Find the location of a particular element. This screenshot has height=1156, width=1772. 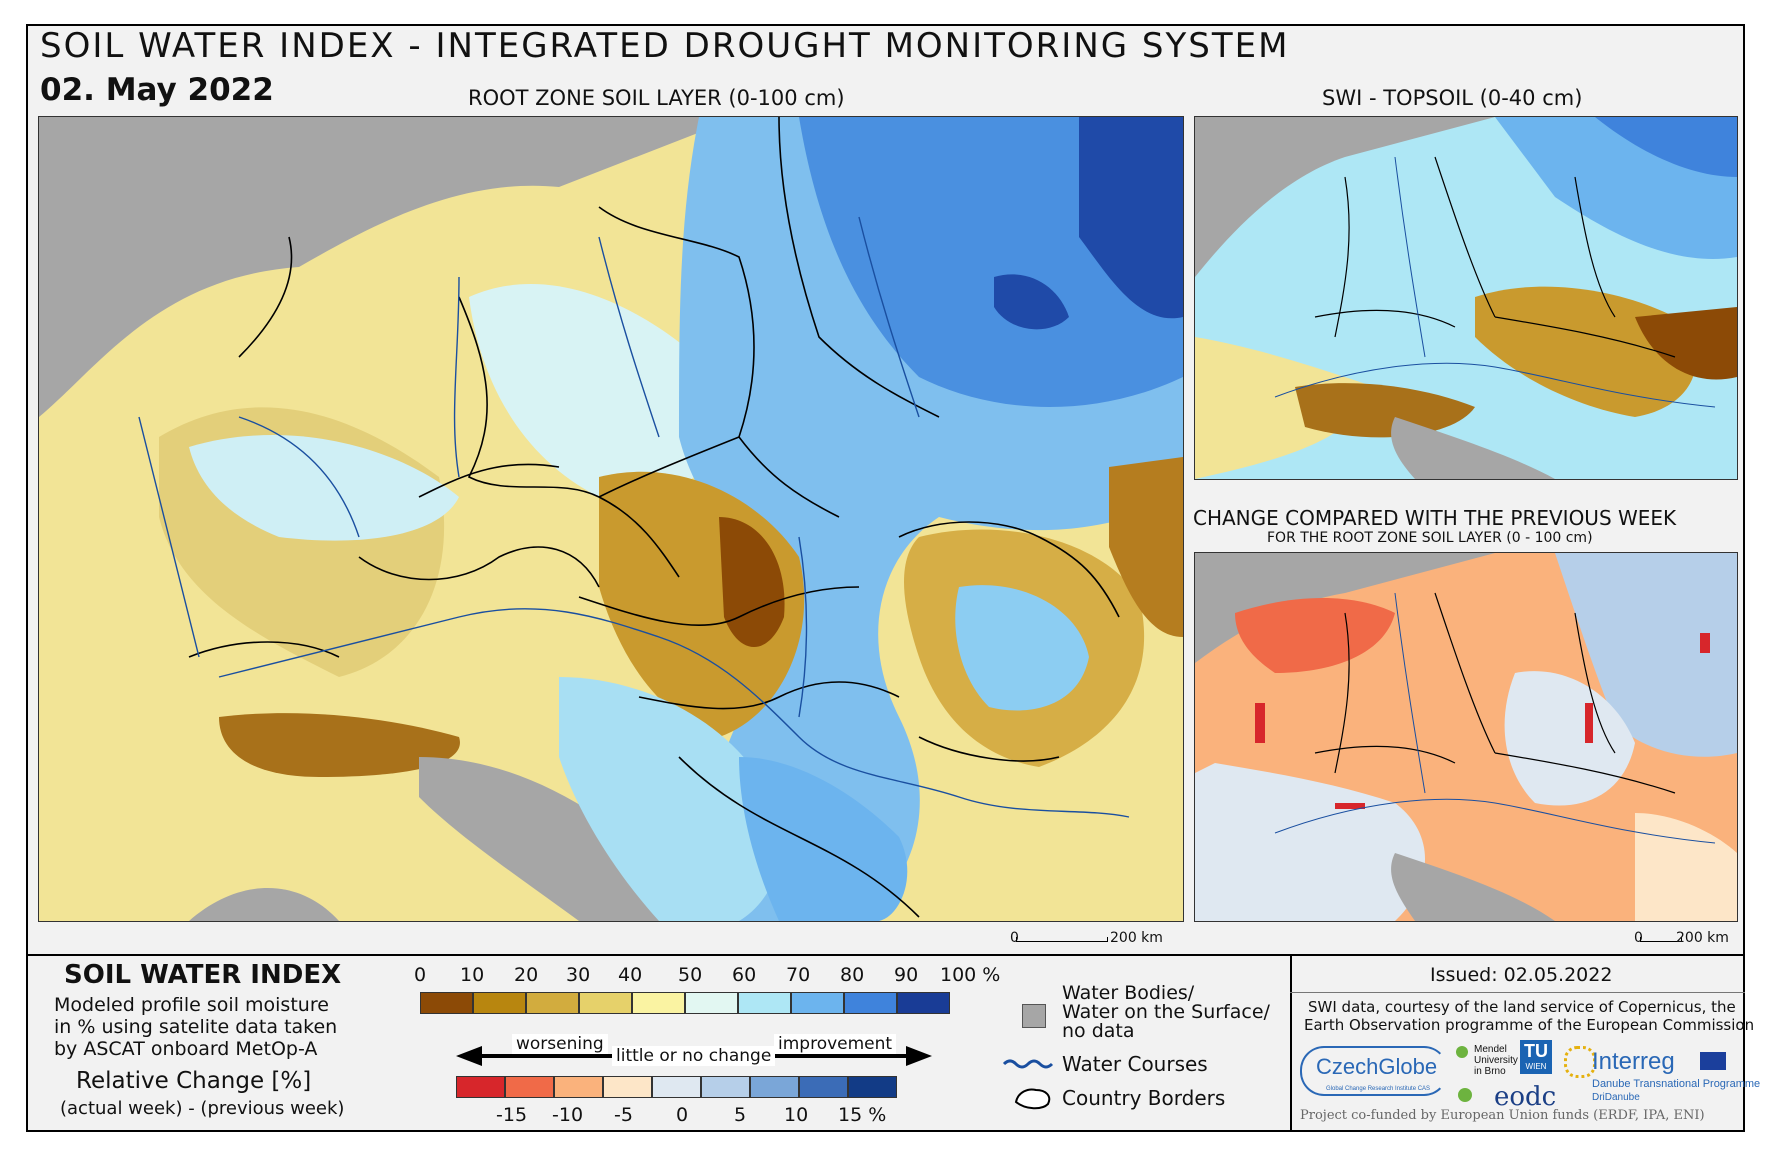

czechglobe-subtitle: Global Change Research Institute CAS is located at coordinates (1378, 1089).